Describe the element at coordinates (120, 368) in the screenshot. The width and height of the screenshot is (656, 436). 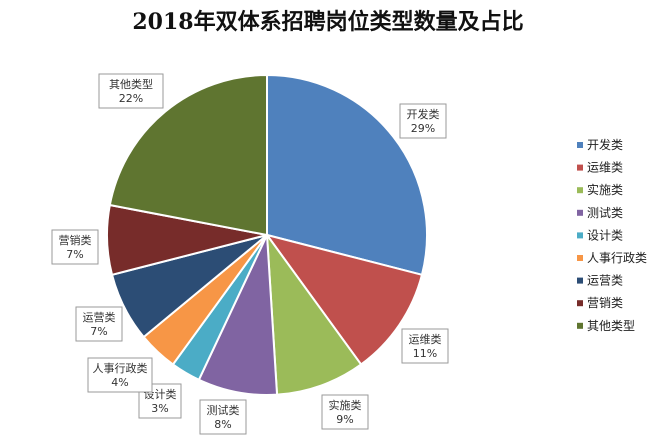
I see `data-label-name: 人事行政类` at that location.